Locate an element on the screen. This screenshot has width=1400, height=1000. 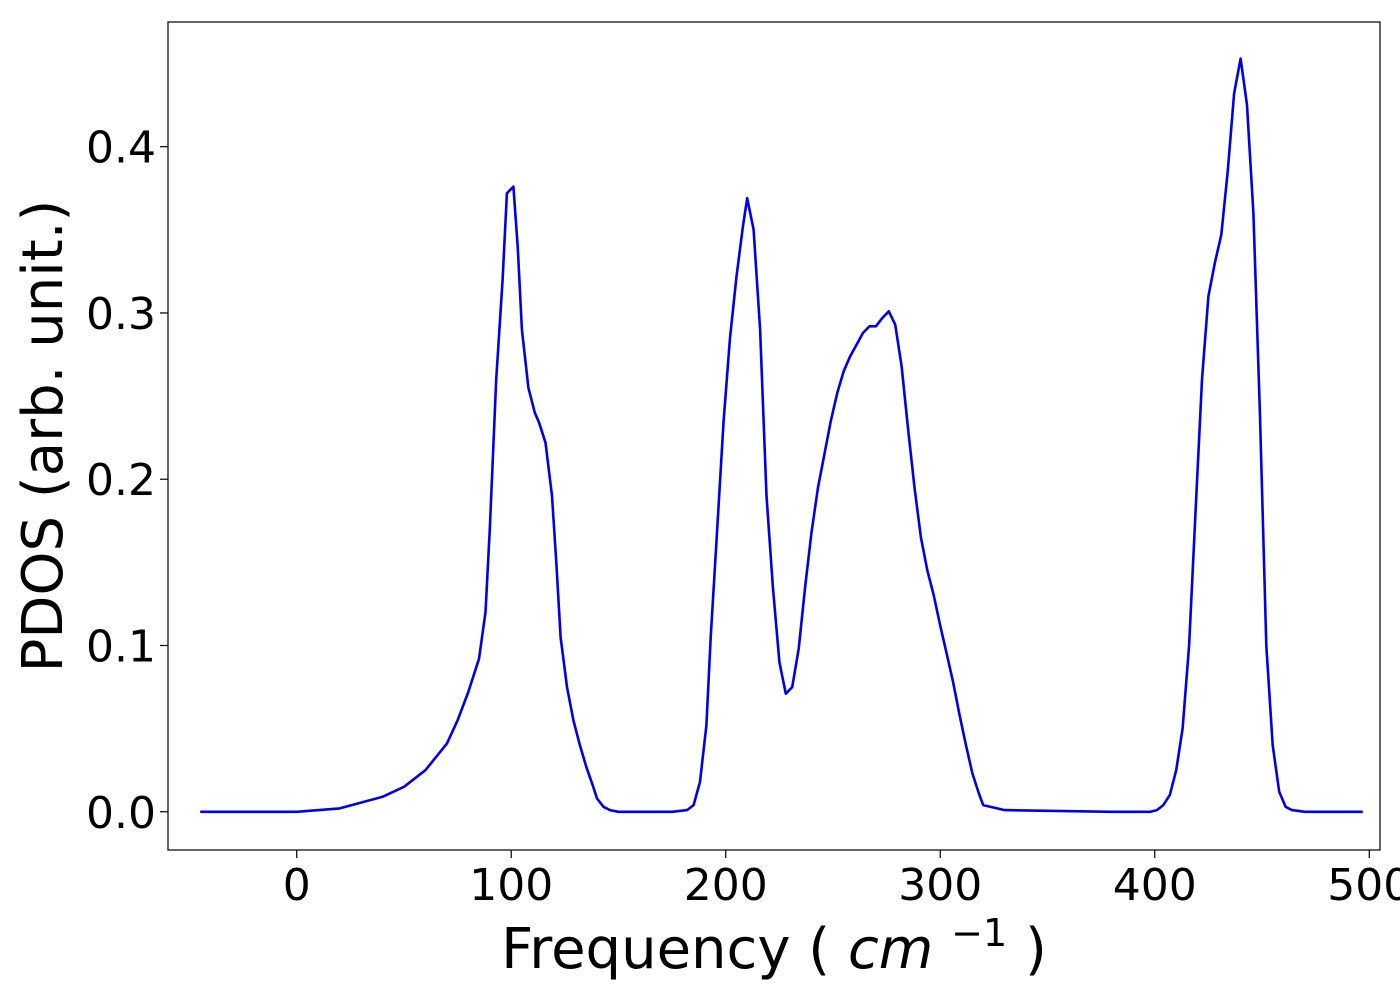
x-ticks: 0 100 200 300 400 500 is located at coordinates (841, 880).